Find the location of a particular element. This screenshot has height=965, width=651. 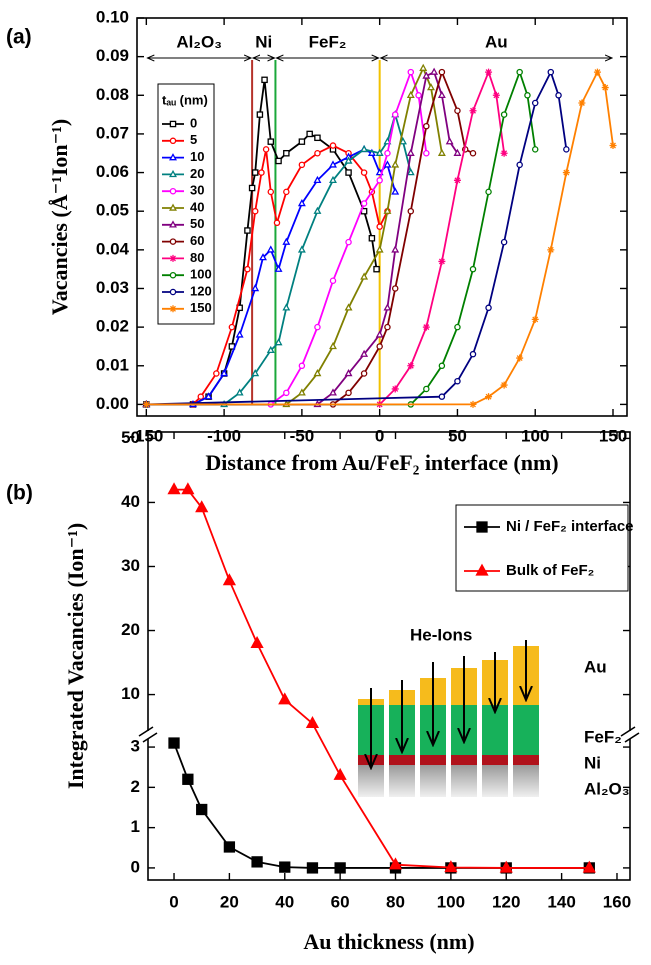

legend-label: 60 is located at coordinates (197, 240).